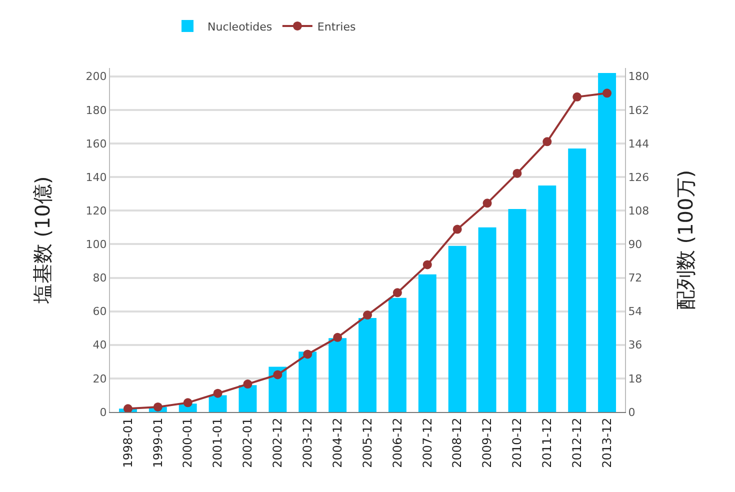 The image size is (735, 492). Describe the element at coordinates (157, 443) in the screenshot. I see `x-tick-label: 1999-01` at that location.